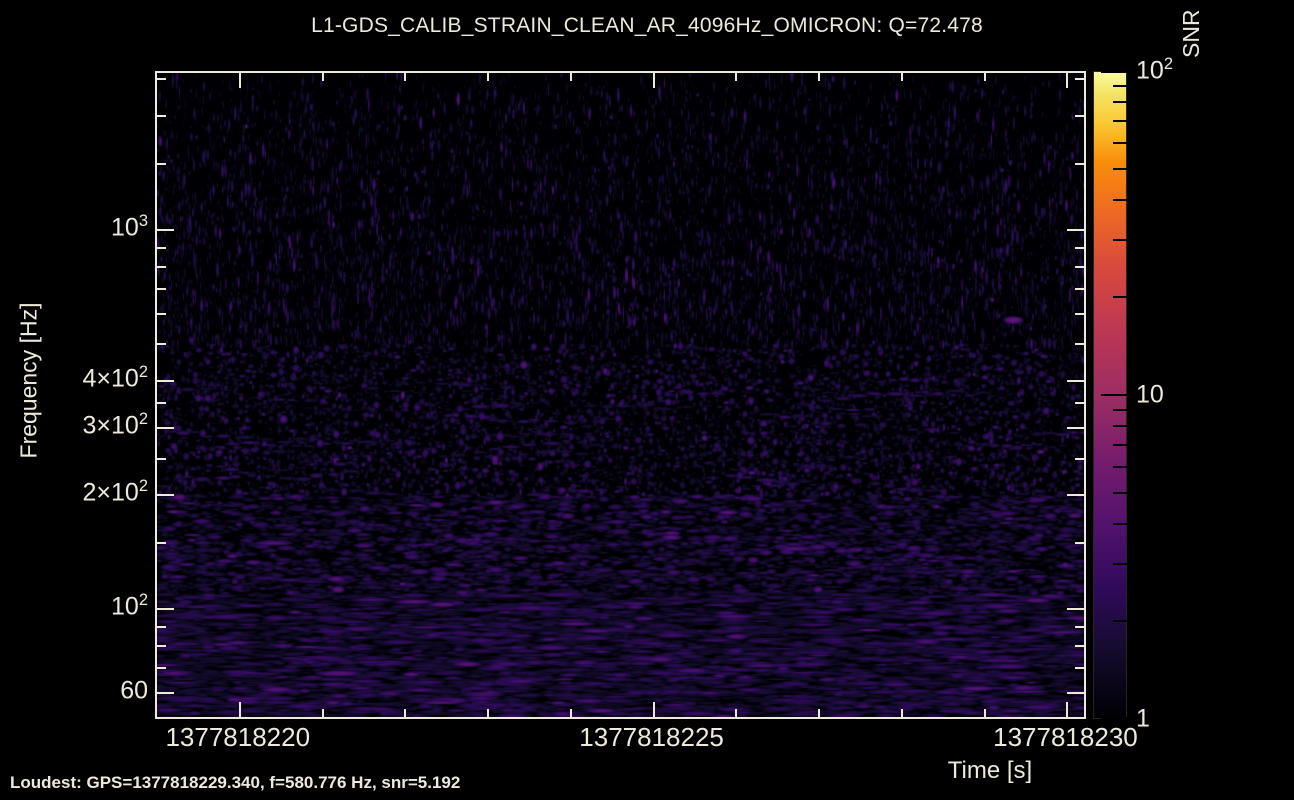 The width and height of the screenshot is (1294, 800). I want to click on colorbar-tick-label: 10, so click(1150, 394).